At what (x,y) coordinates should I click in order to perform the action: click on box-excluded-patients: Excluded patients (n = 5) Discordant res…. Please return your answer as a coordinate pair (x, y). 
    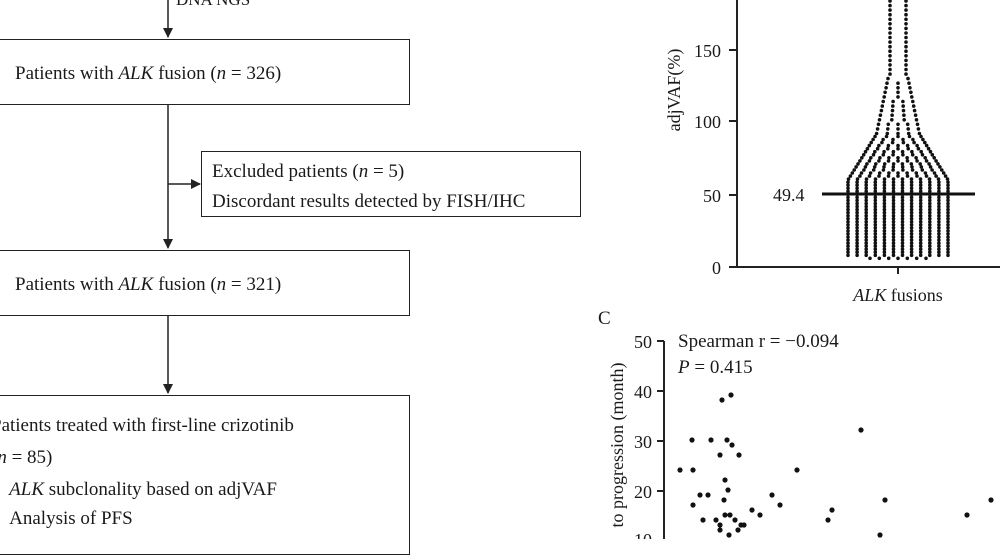
    Looking at the image, I should click on (391, 184).